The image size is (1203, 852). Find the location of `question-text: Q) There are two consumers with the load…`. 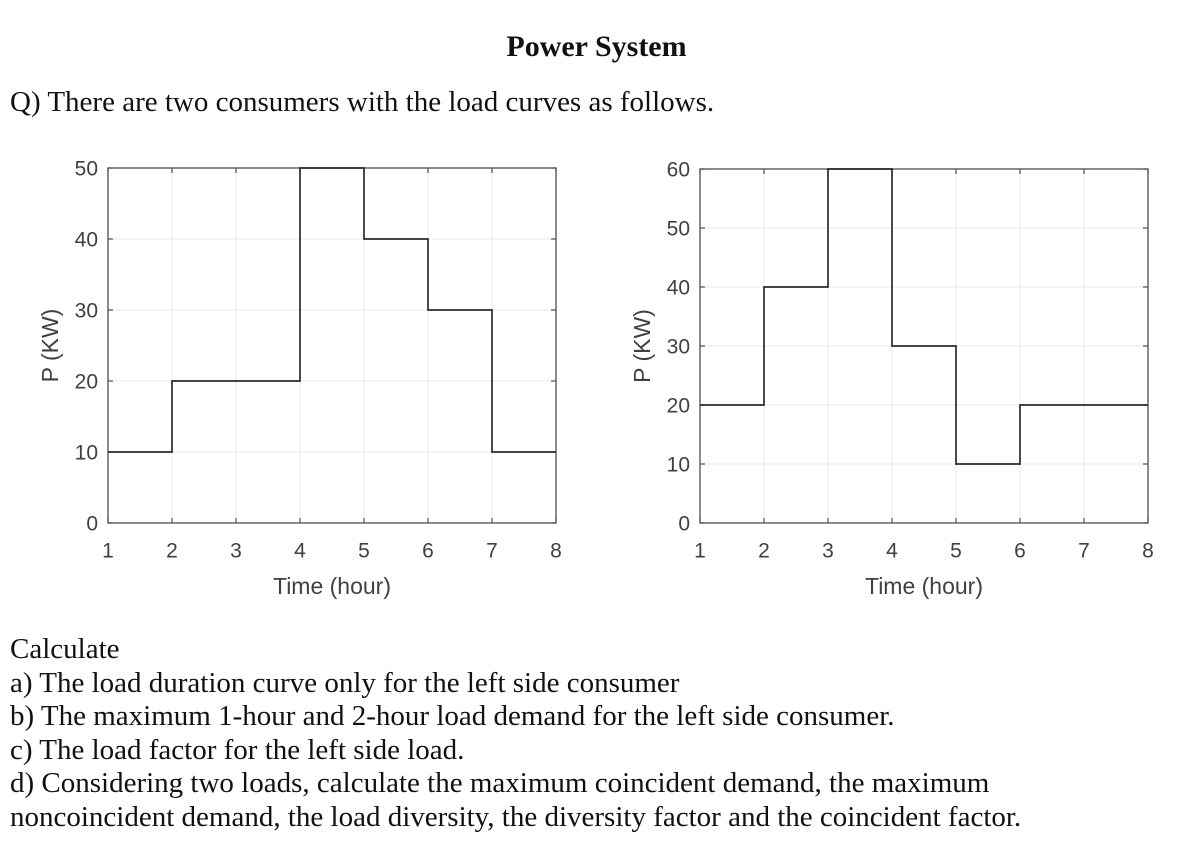

question-text: Q) There are two consumers with the load… is located at coordinates (362, 102).